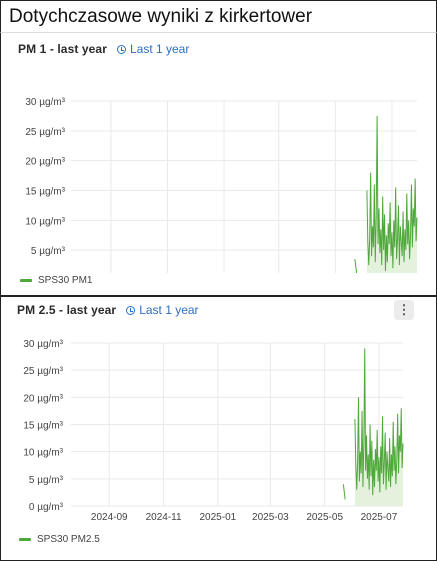 This screenshot has width=437, height=561. What do you see at coordinates (379, 517) in the screenshot?
I see `x-tick-label: 2025-07` at bounding box center [379, 517].